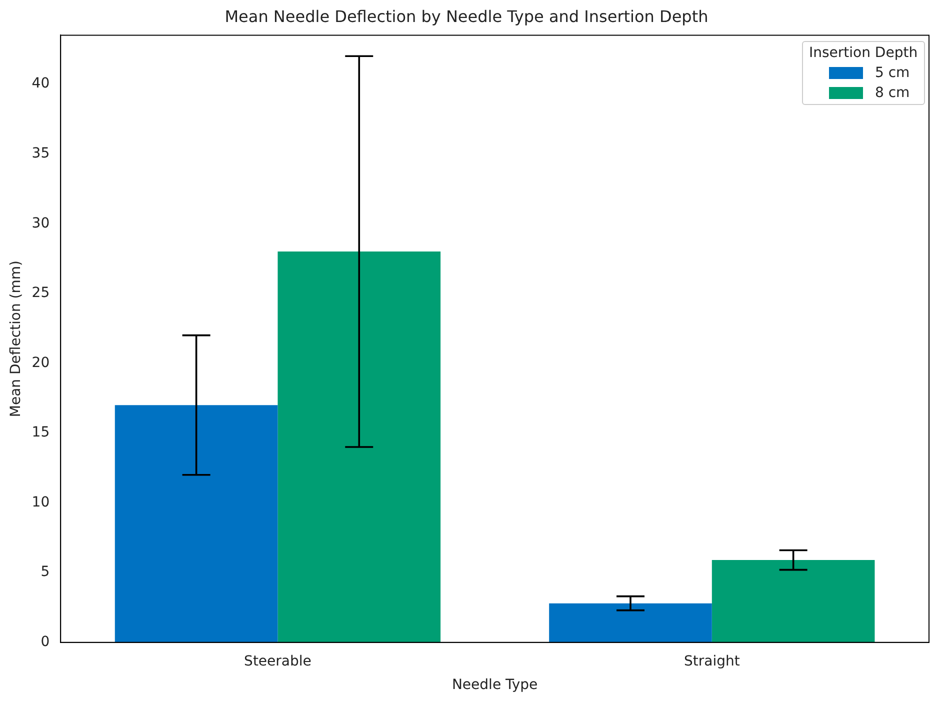 This screenshot has height=702, width=931. What do you see at coordinates (41, 84) in the screenshot?
I see `y-tick-label: 40` at bounding box center [41, 84].